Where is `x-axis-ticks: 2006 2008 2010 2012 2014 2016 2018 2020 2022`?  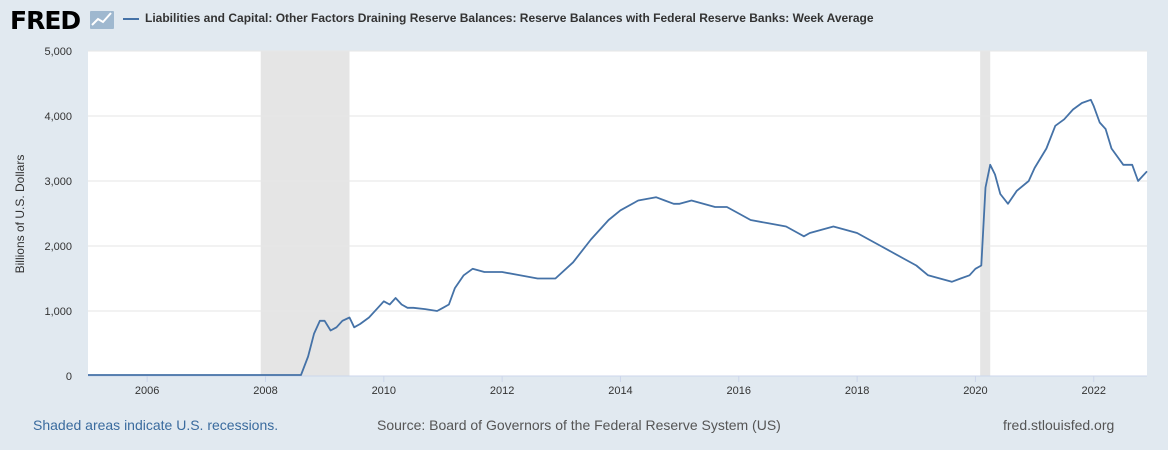
x-axis-ticks: 2006 2008 2010 2012 2014 2016 2018 2020 2022 is located at coordinates (617, 386).